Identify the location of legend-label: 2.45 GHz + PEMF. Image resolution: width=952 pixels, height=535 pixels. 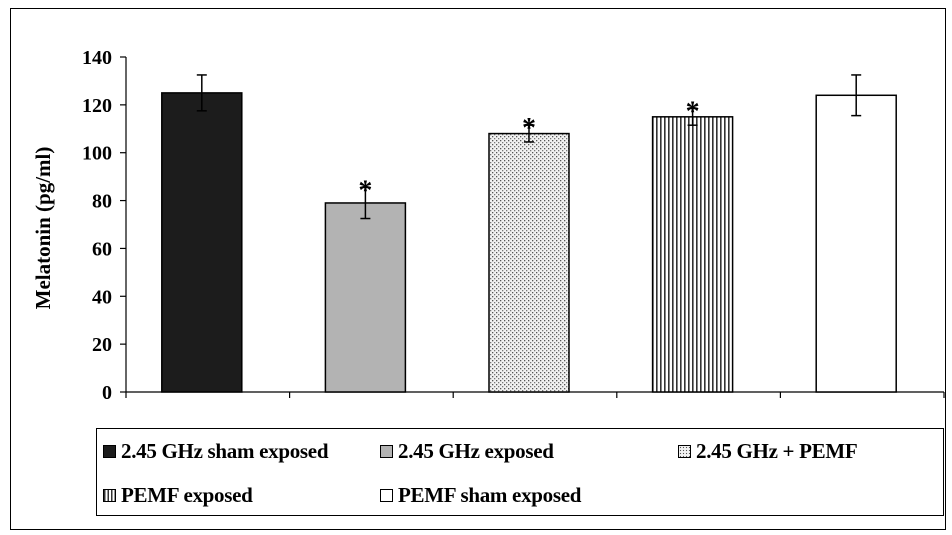
(777, 451).